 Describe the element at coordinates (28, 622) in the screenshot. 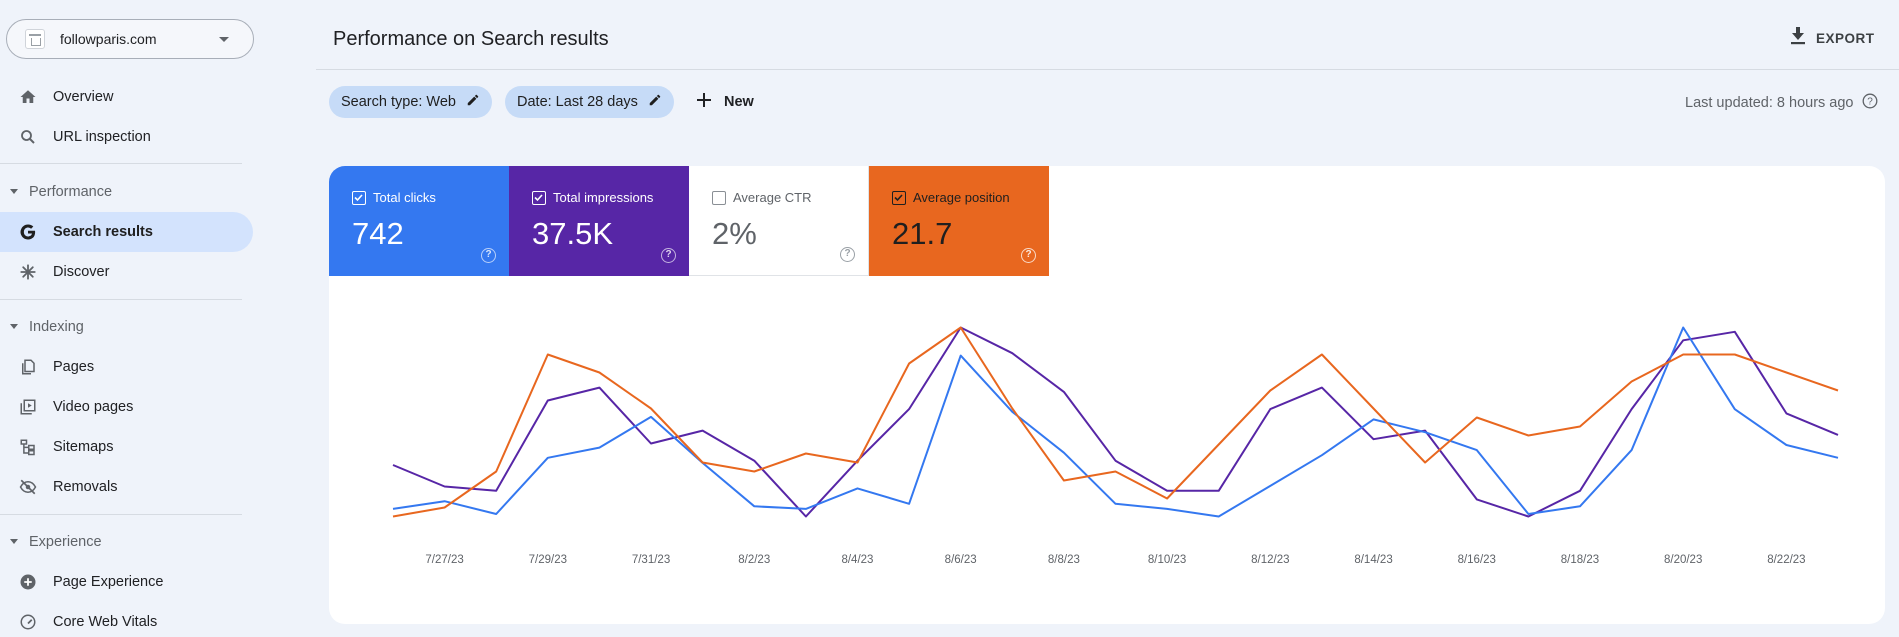

I see `gauge-icon` at that location.